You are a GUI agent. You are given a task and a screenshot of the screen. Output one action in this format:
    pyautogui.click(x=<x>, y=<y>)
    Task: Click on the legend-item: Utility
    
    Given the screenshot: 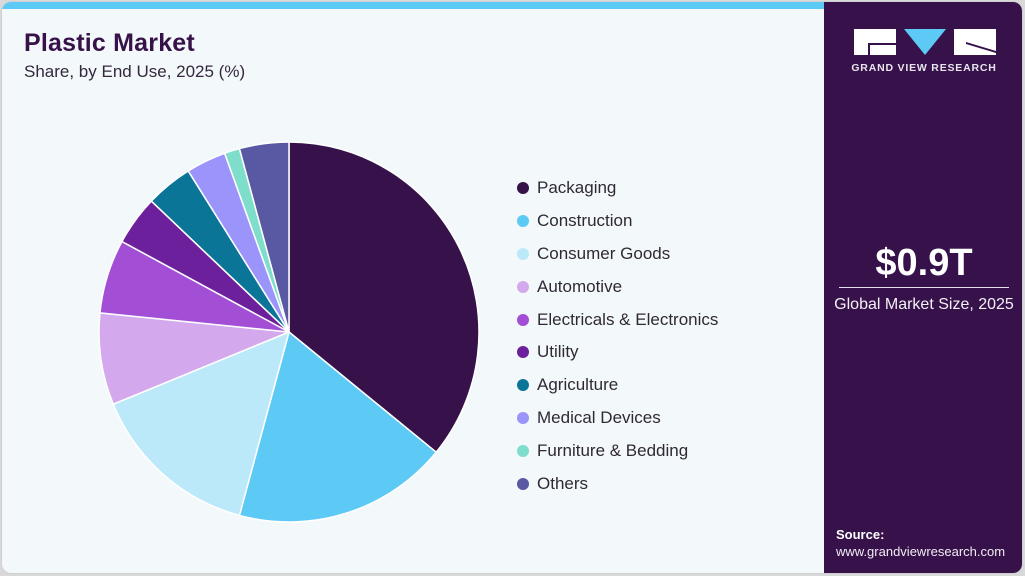 What is the action you would take?
    pyautogui.click(x=617, y=352)
    